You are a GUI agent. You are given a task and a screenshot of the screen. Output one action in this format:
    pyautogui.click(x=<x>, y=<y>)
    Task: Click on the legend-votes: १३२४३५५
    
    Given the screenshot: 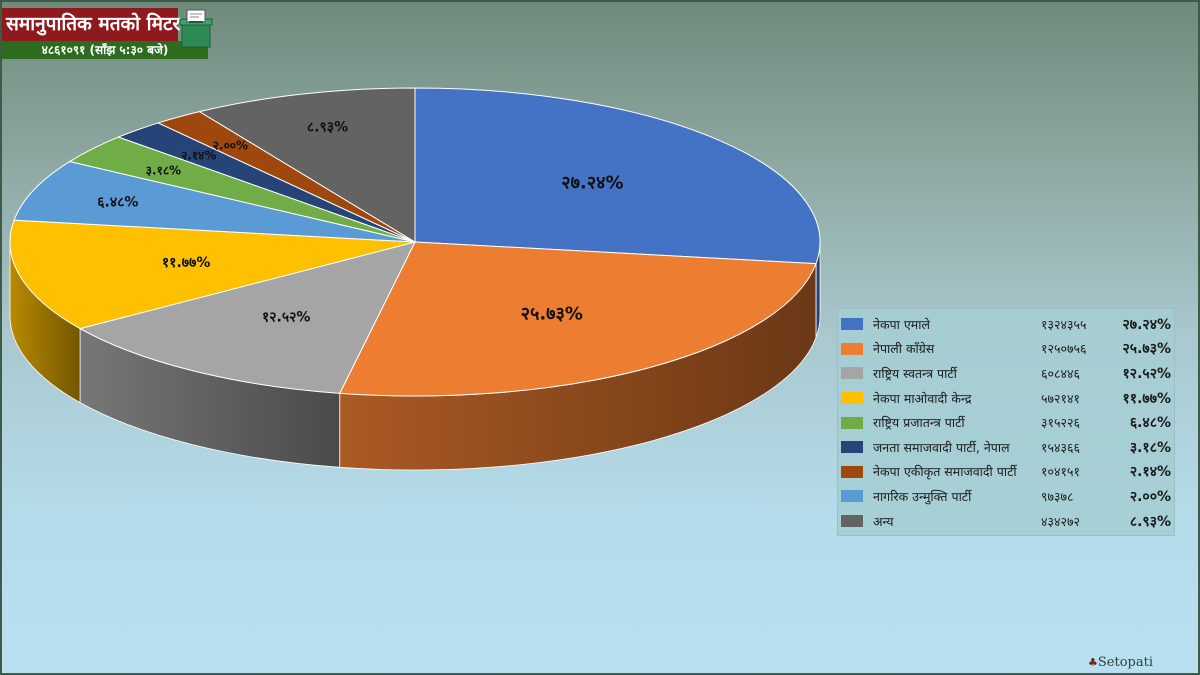 What is the action you would take?
    pyautogui.click(x=1064, y=324)
    